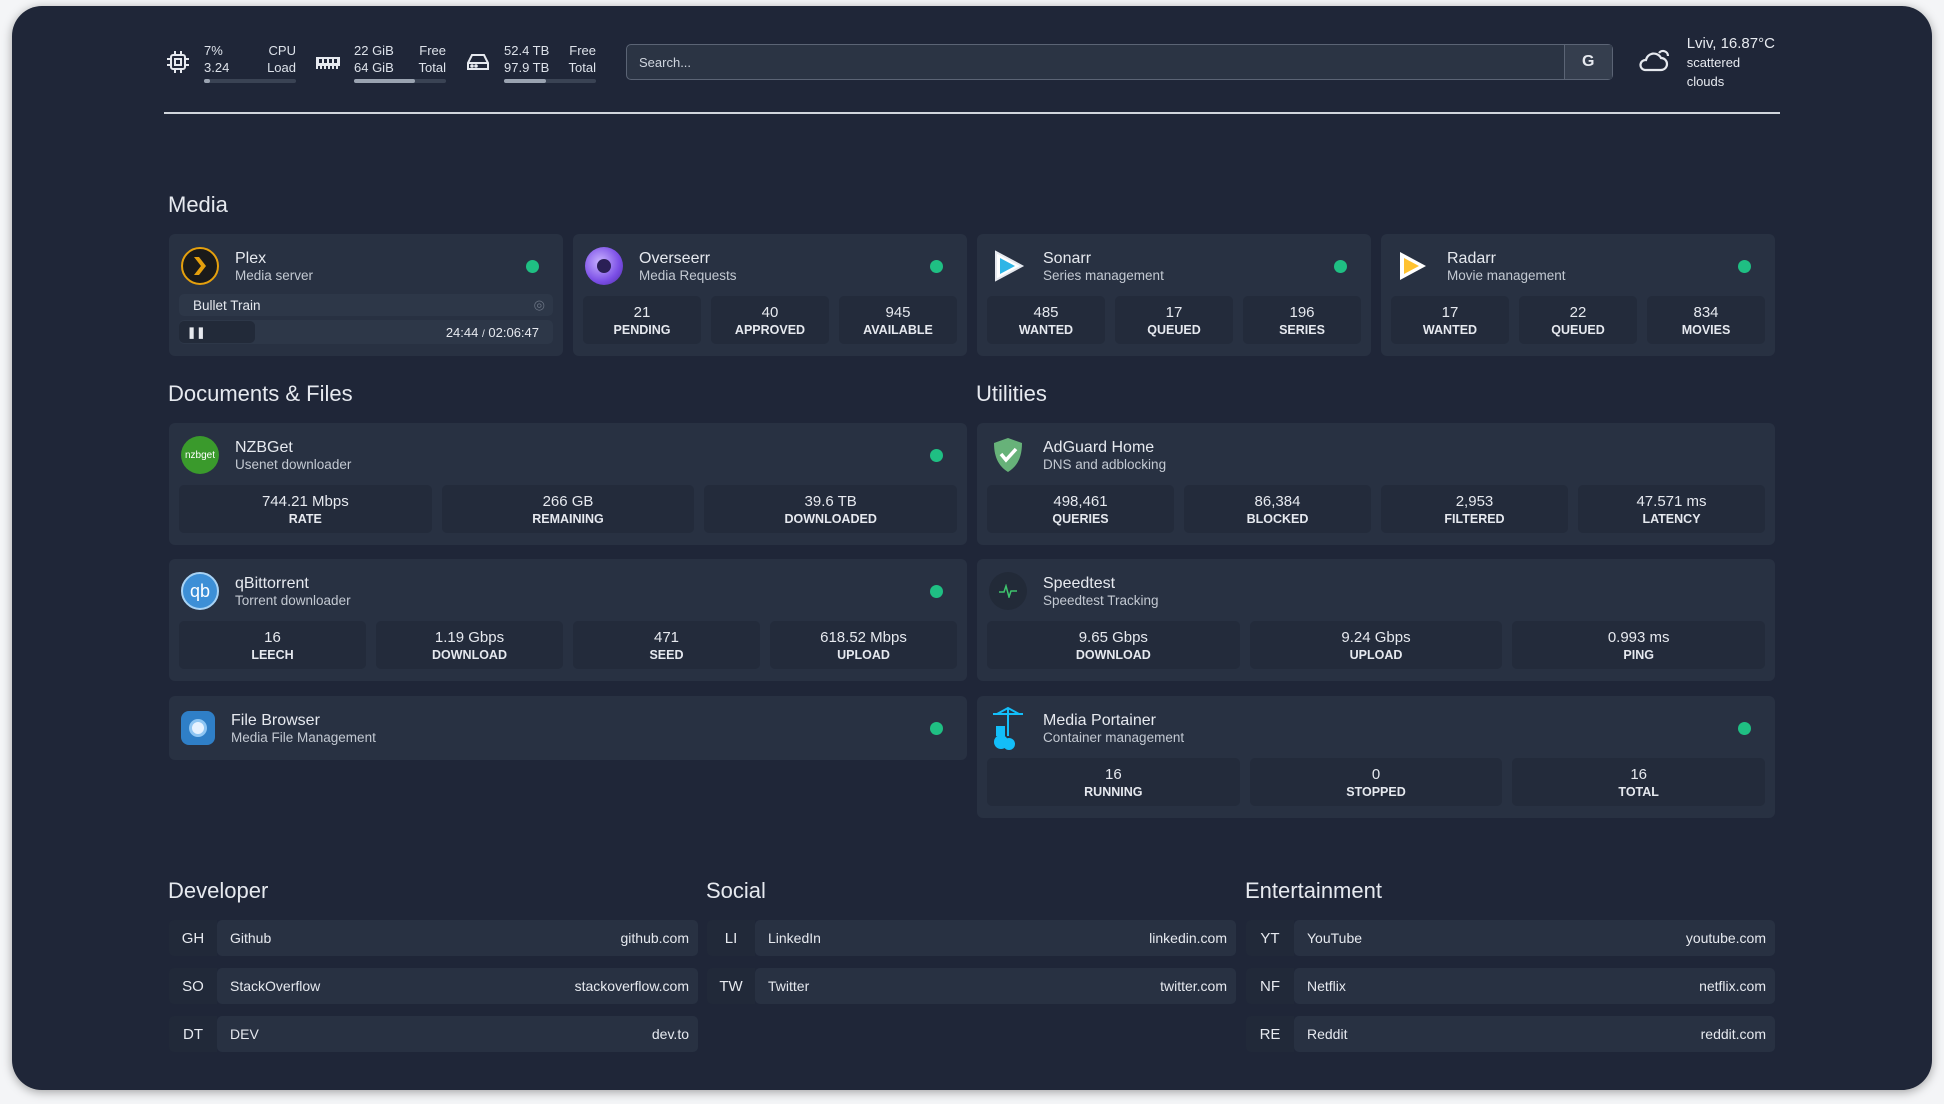  I want to click on qbittorrent-icon: qb, so click(200, 591).